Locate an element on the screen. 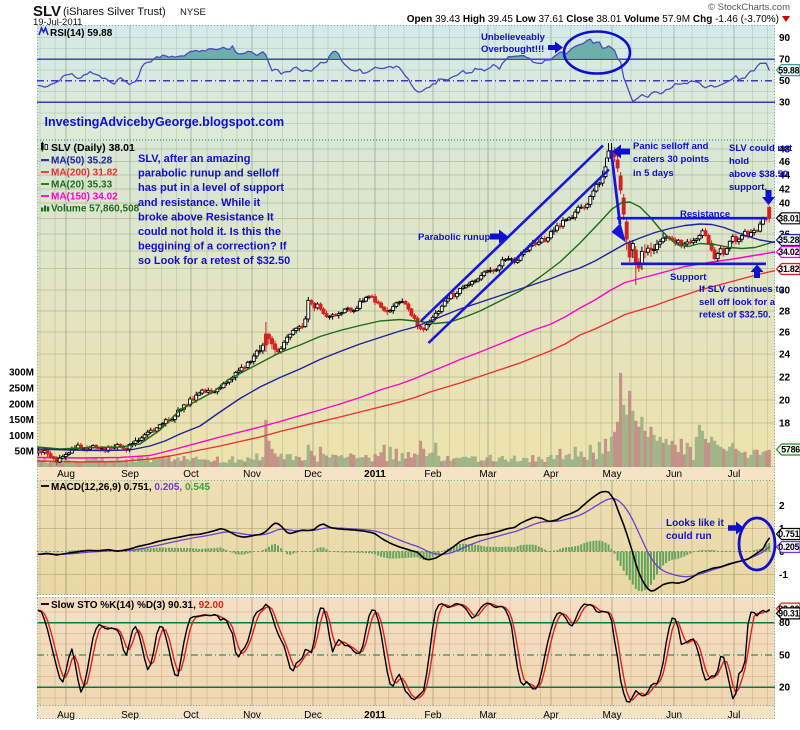  svg-text: in 5 days is located at coordinates (653, 173).